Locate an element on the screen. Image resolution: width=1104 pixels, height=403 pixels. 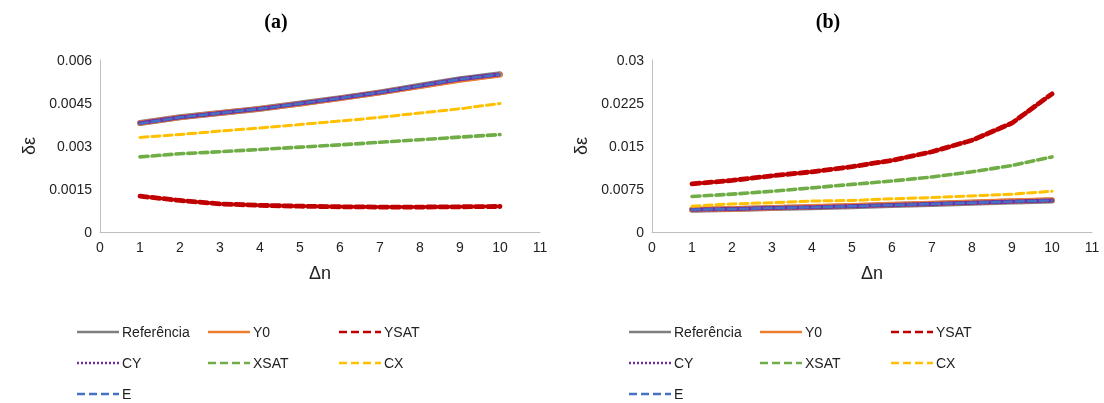
y-tick-label: 0.003 is located at coordinates (74, 146).